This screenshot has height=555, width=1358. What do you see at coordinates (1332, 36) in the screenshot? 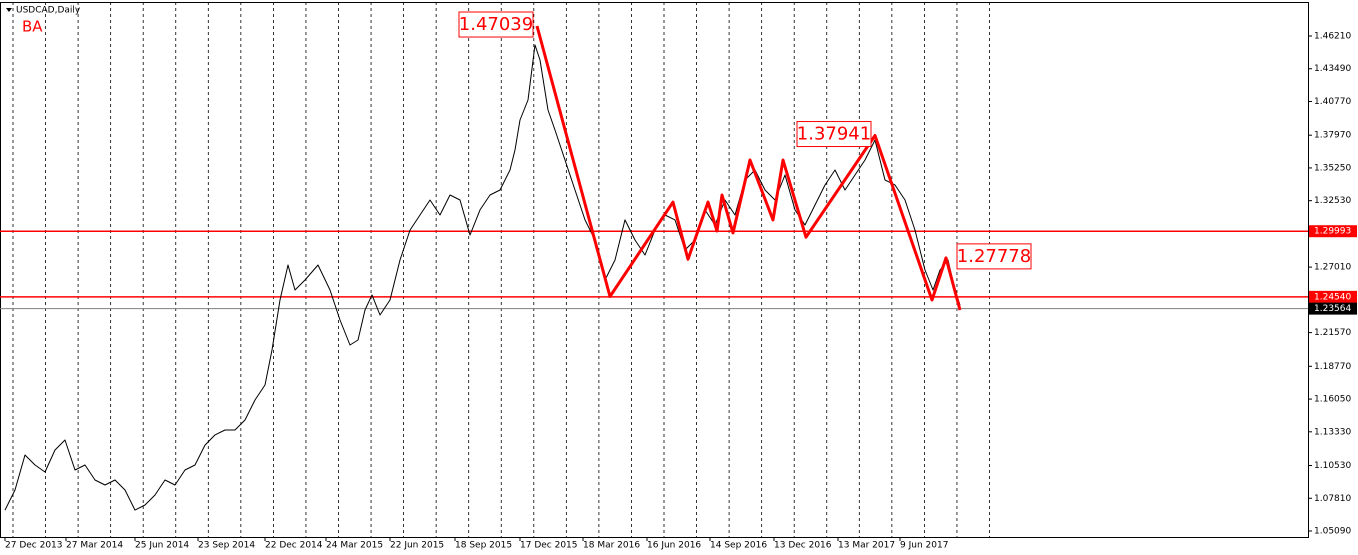
I see `y-tick-label: 1.46210` at bounding box center [1332, 36].